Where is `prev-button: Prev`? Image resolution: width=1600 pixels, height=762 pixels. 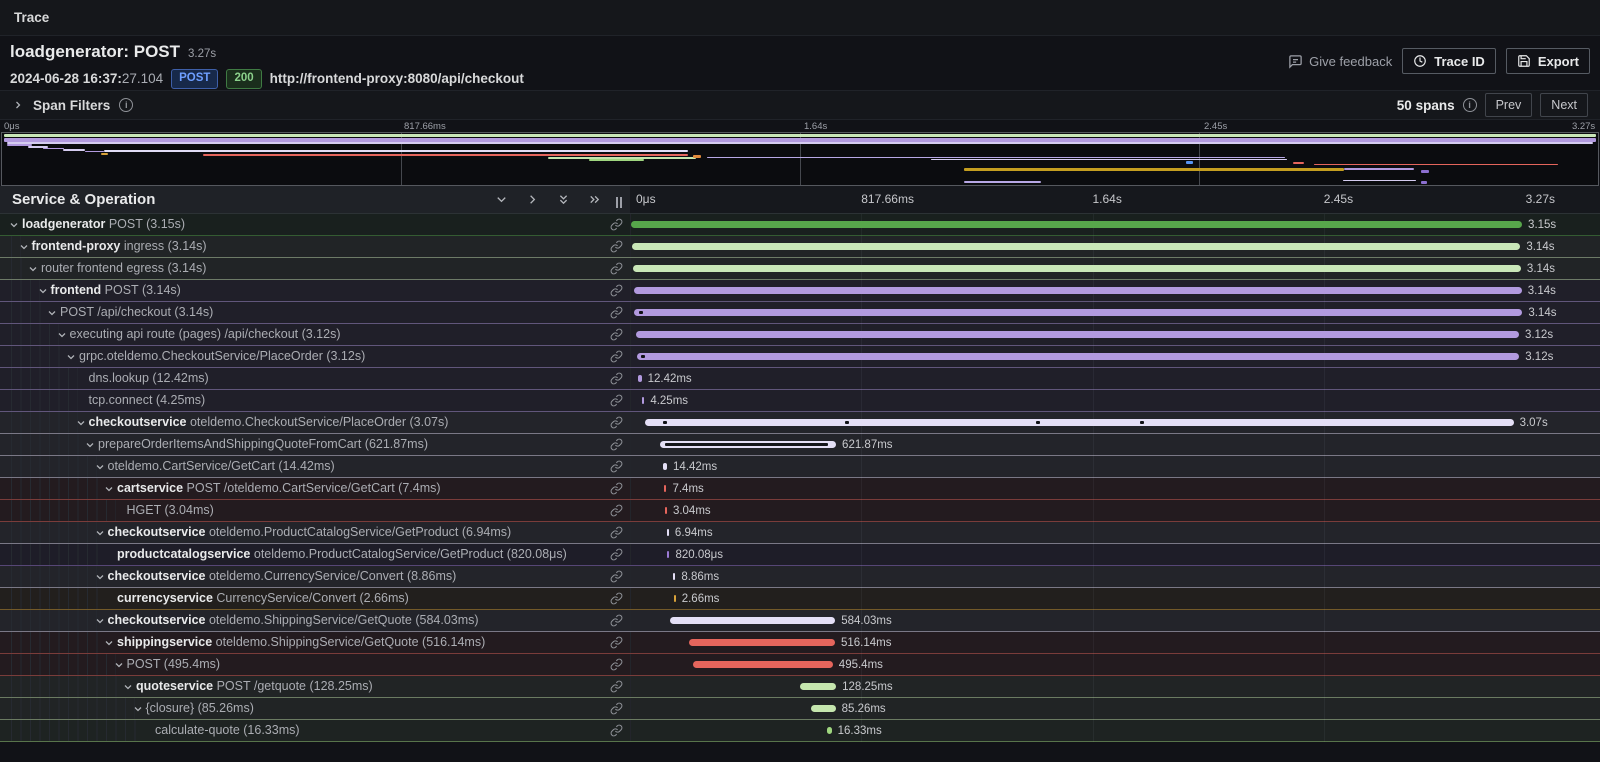 prev-button: Prev is located at coordinates (1508, 105).